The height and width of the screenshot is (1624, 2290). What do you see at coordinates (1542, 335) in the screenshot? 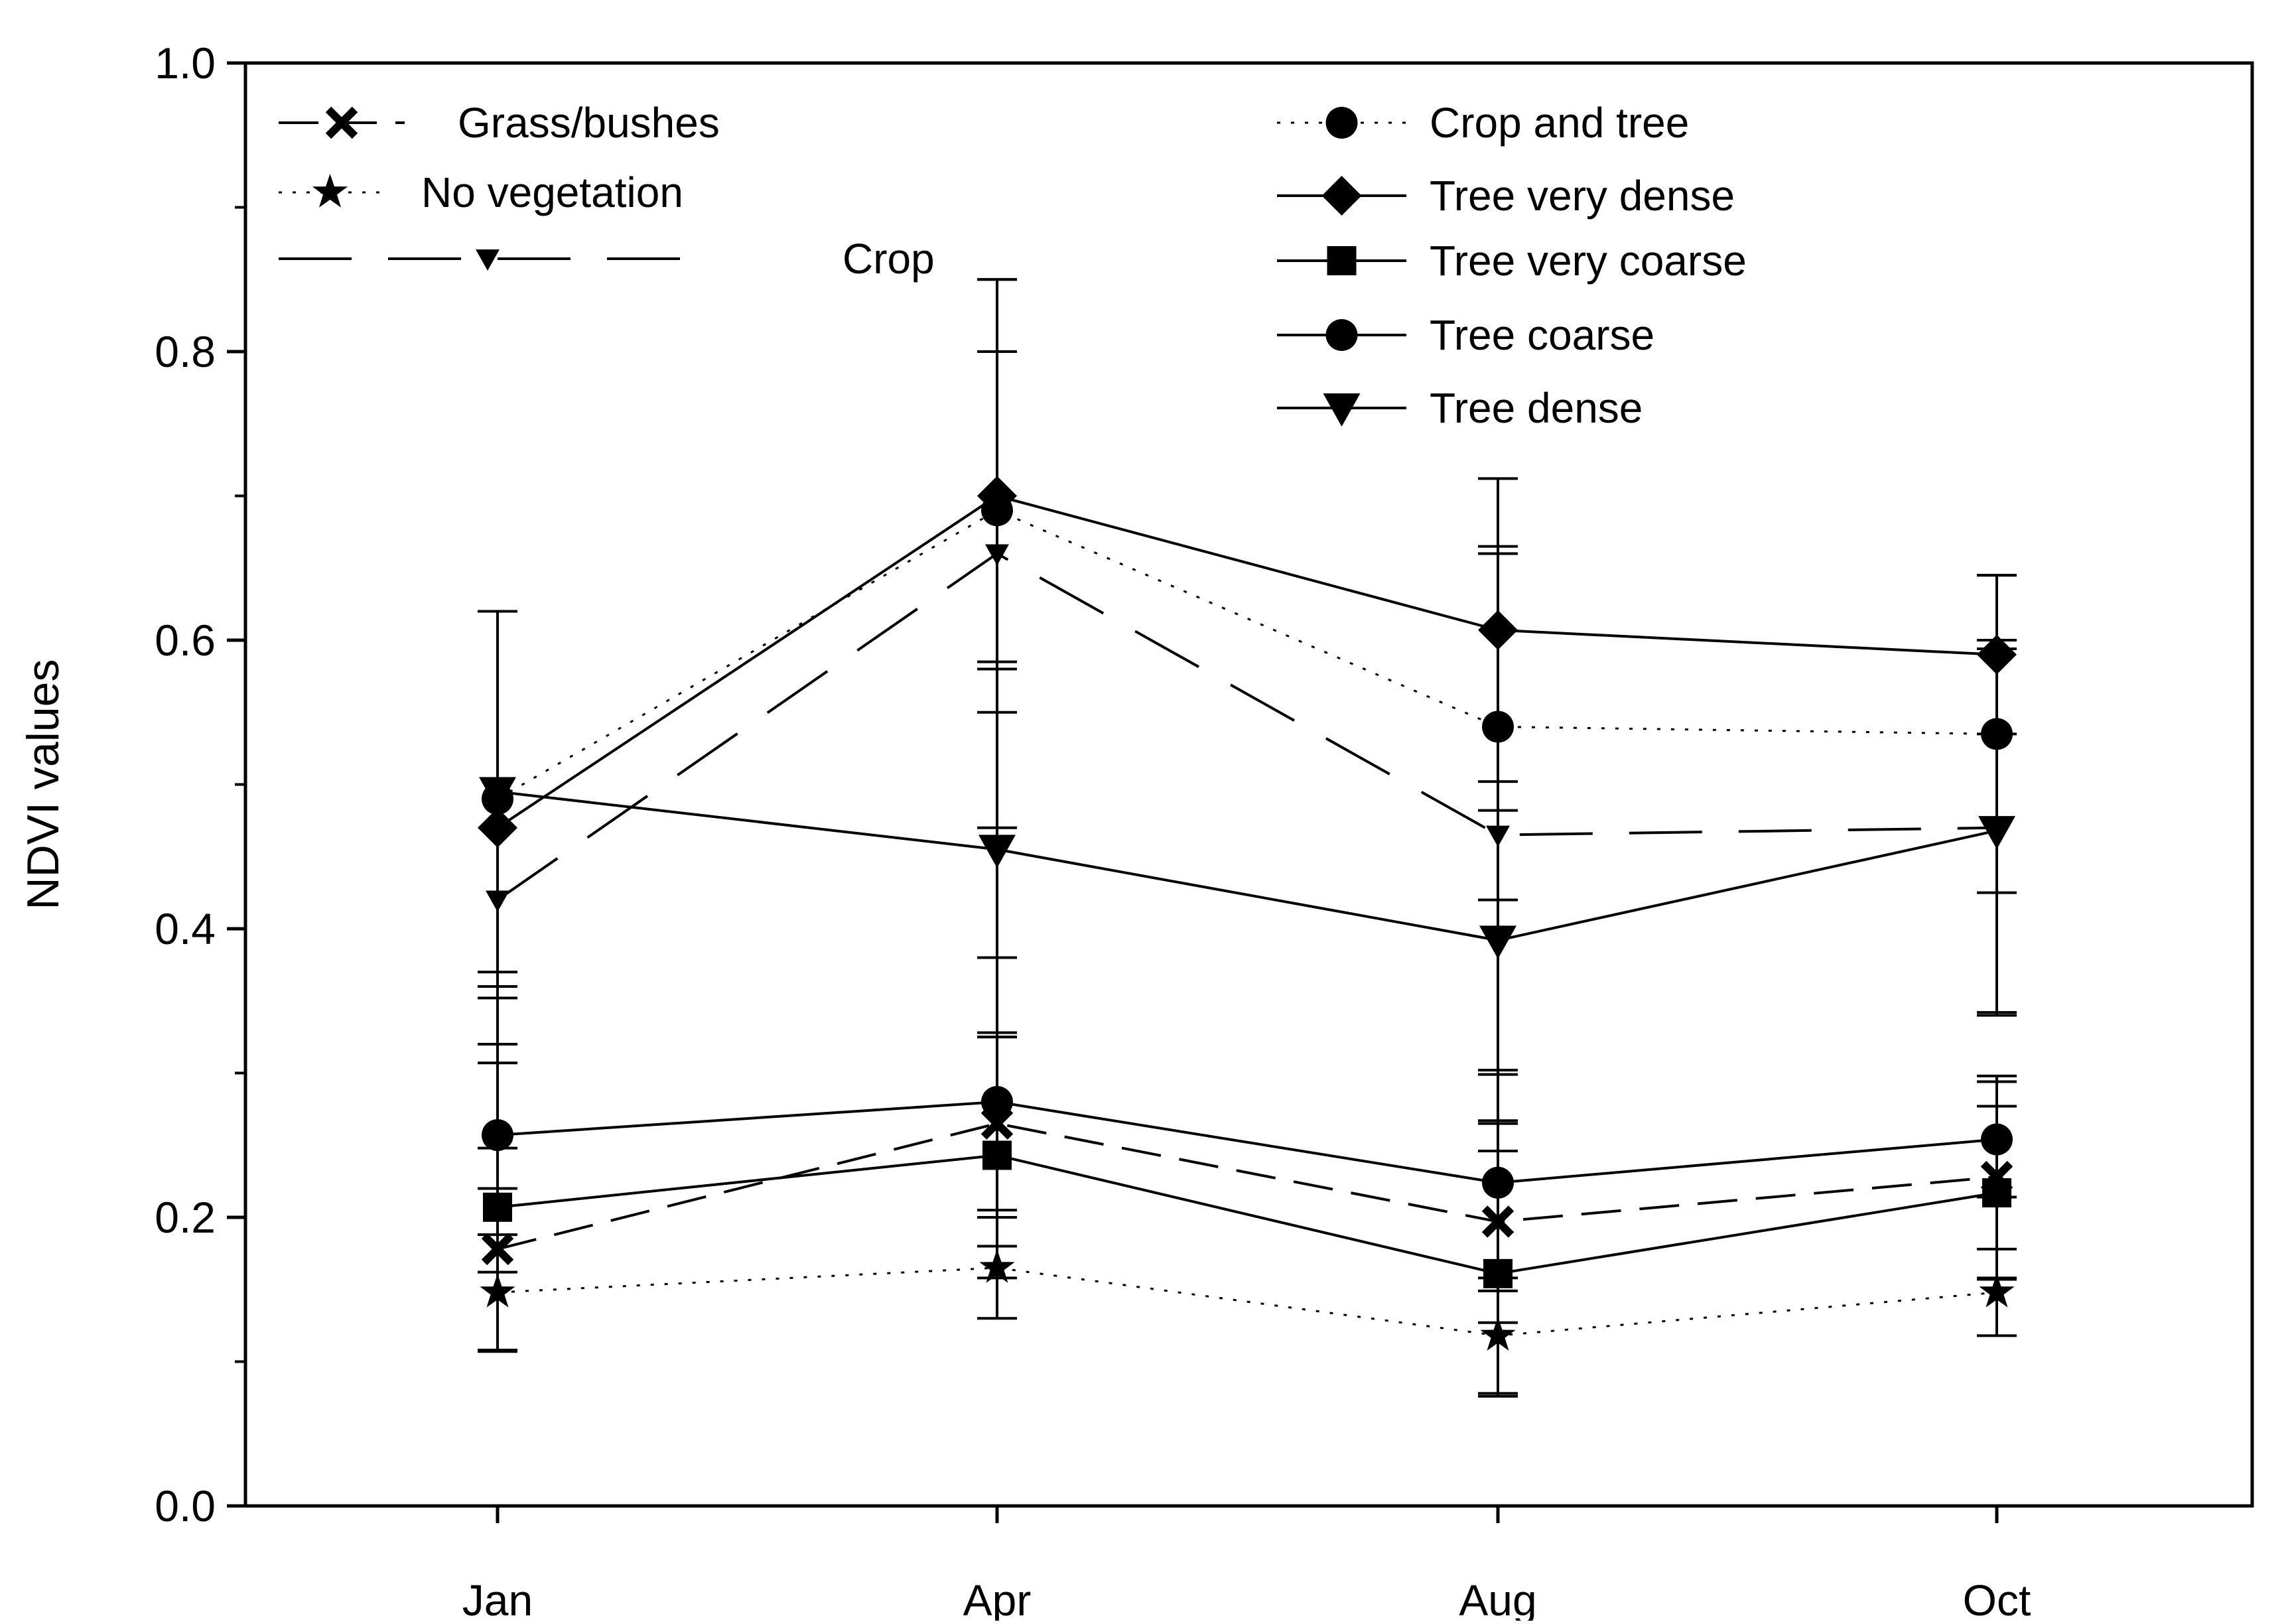
I see `legend-label: Tree coarse` at bounding box center [1542, 335].